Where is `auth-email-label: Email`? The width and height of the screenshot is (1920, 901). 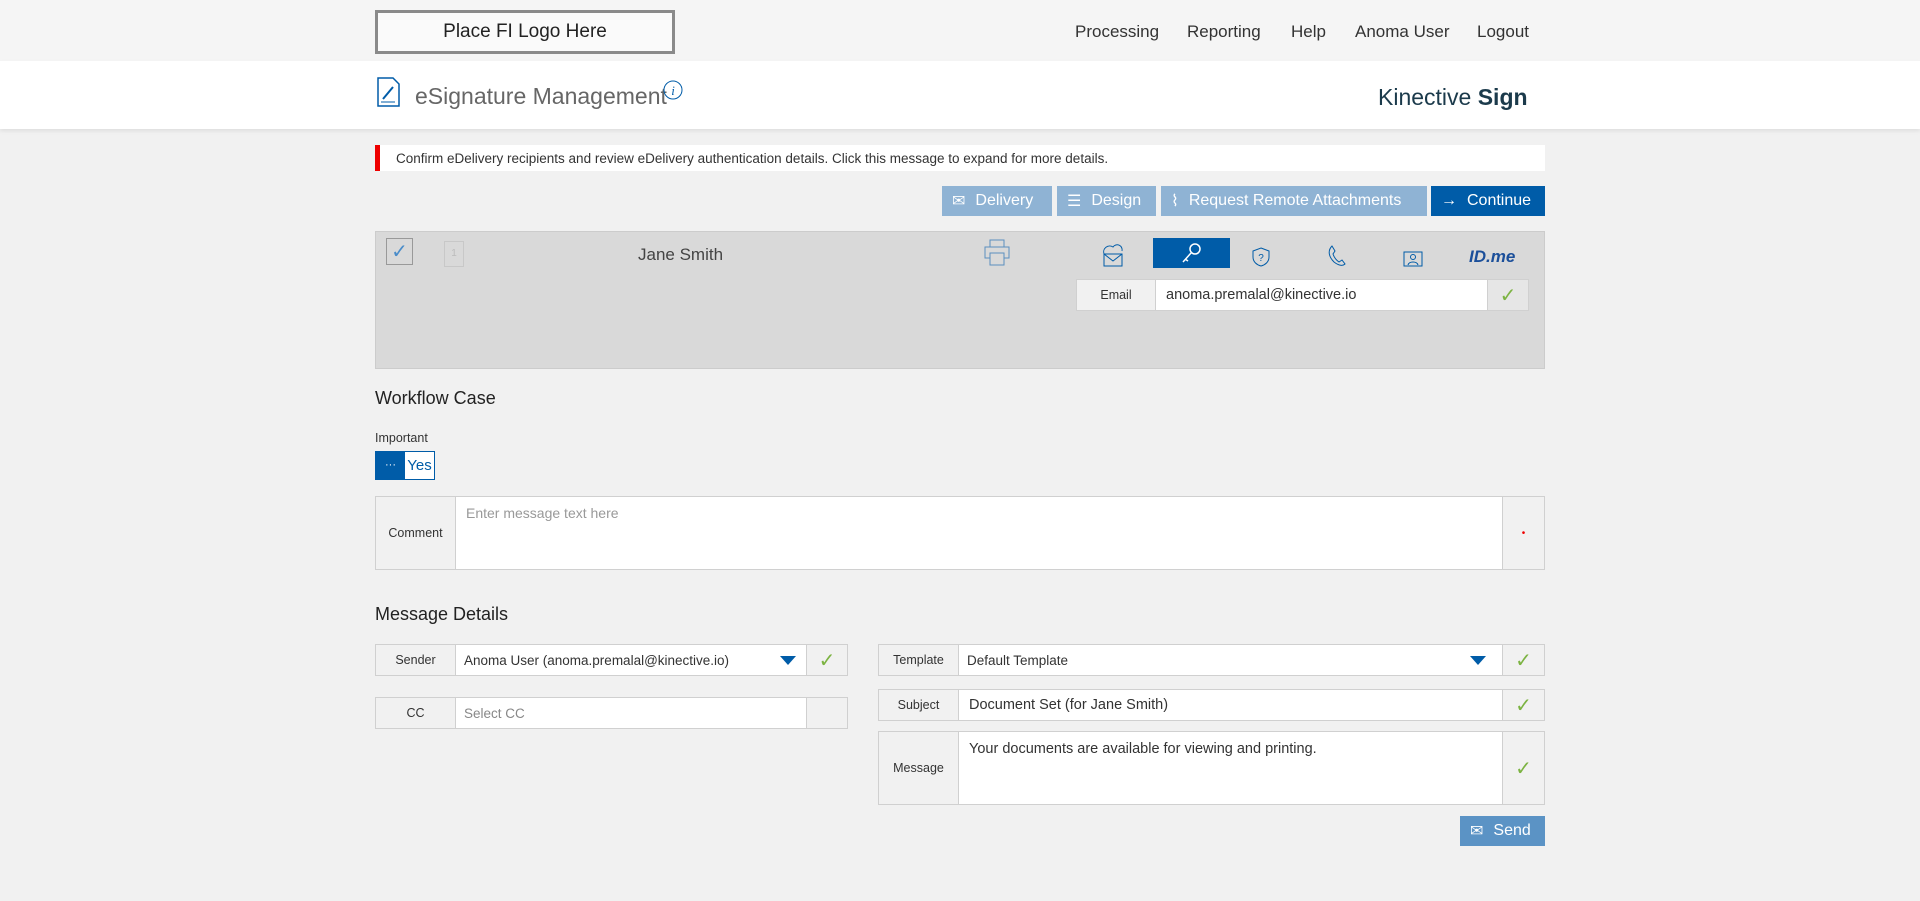
auth-email-label: Email is located at coordinates (1116, 295).